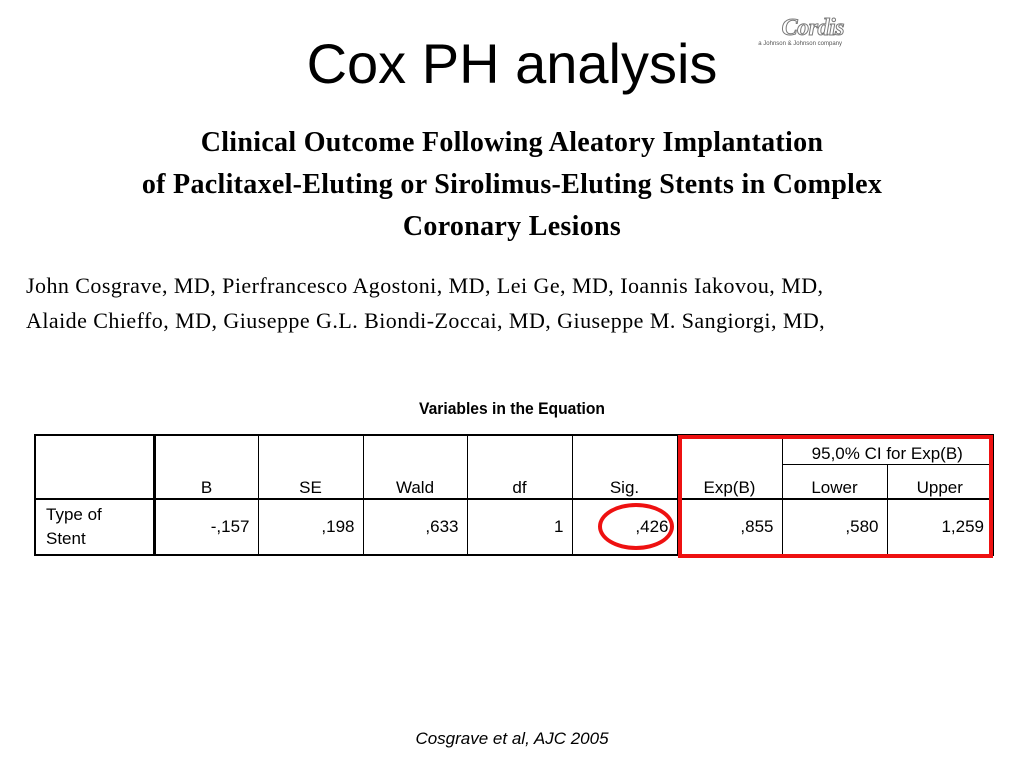 The image size is (1024, 768). I want to click on cordis-logo: Cordis a Johnson & Johnson company, so click(798, 34).